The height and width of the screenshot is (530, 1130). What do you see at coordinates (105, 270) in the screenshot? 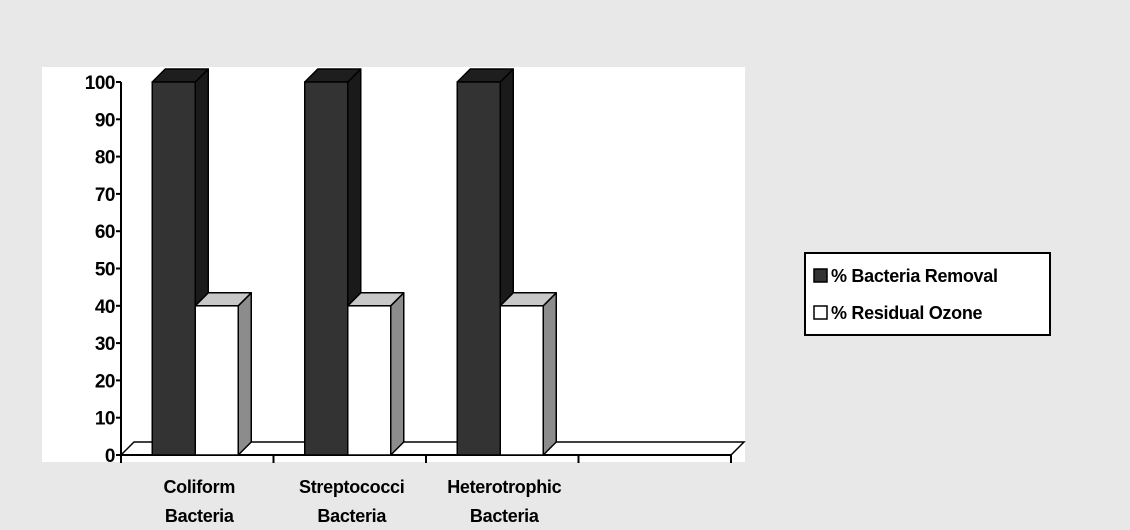
I see `y-tick-label: 50` at bounding box center [105, 270].